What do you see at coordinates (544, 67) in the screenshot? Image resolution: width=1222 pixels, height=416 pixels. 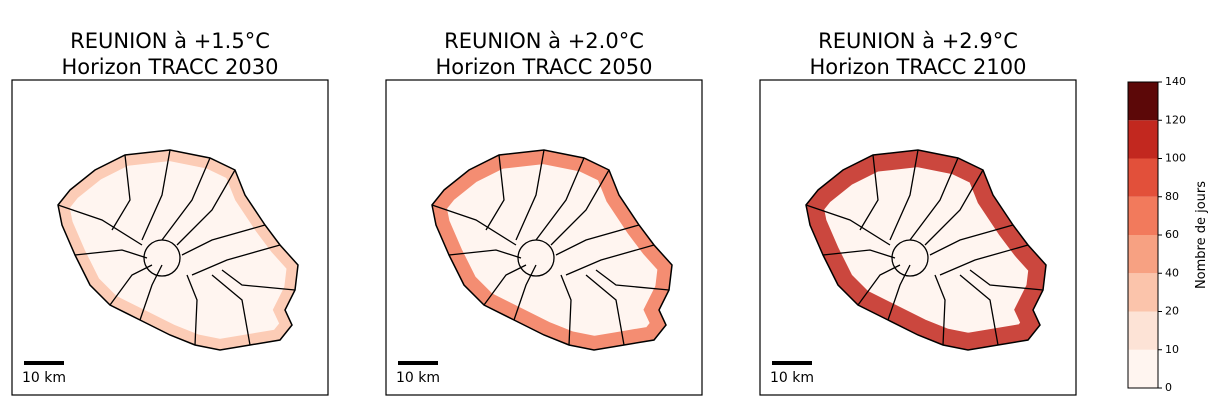 I see `panel-title: Horizon TRACC 2050` at bounding box center [544, 67].